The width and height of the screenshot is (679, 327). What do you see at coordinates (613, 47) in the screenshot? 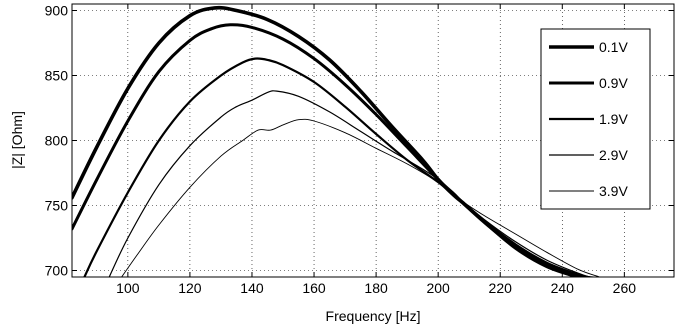
I see `legend-label: 0.1V` at bounding box center [613, 47].